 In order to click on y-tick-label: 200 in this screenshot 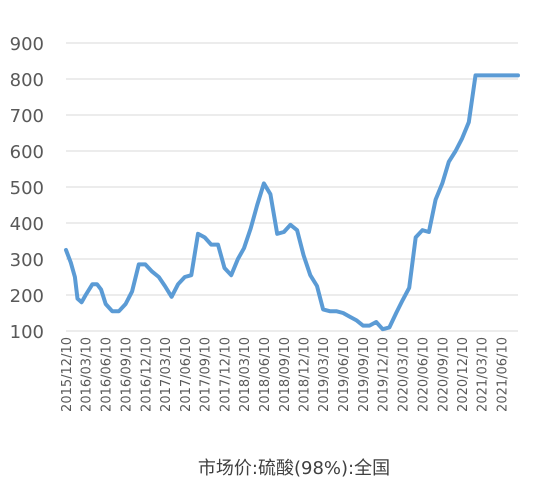, I will do `click(27, 296)`.